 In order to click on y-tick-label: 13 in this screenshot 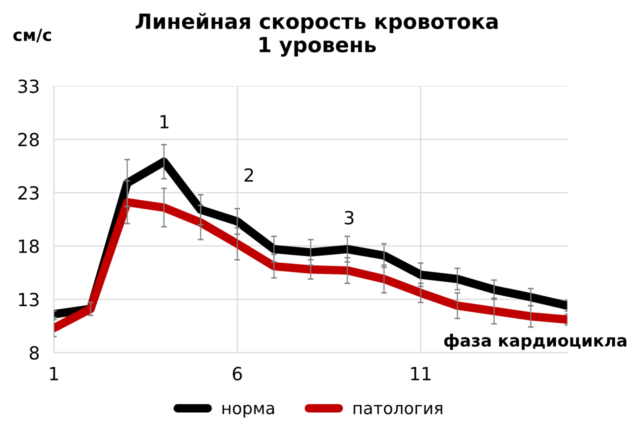, I will do `click(29, 299)`.